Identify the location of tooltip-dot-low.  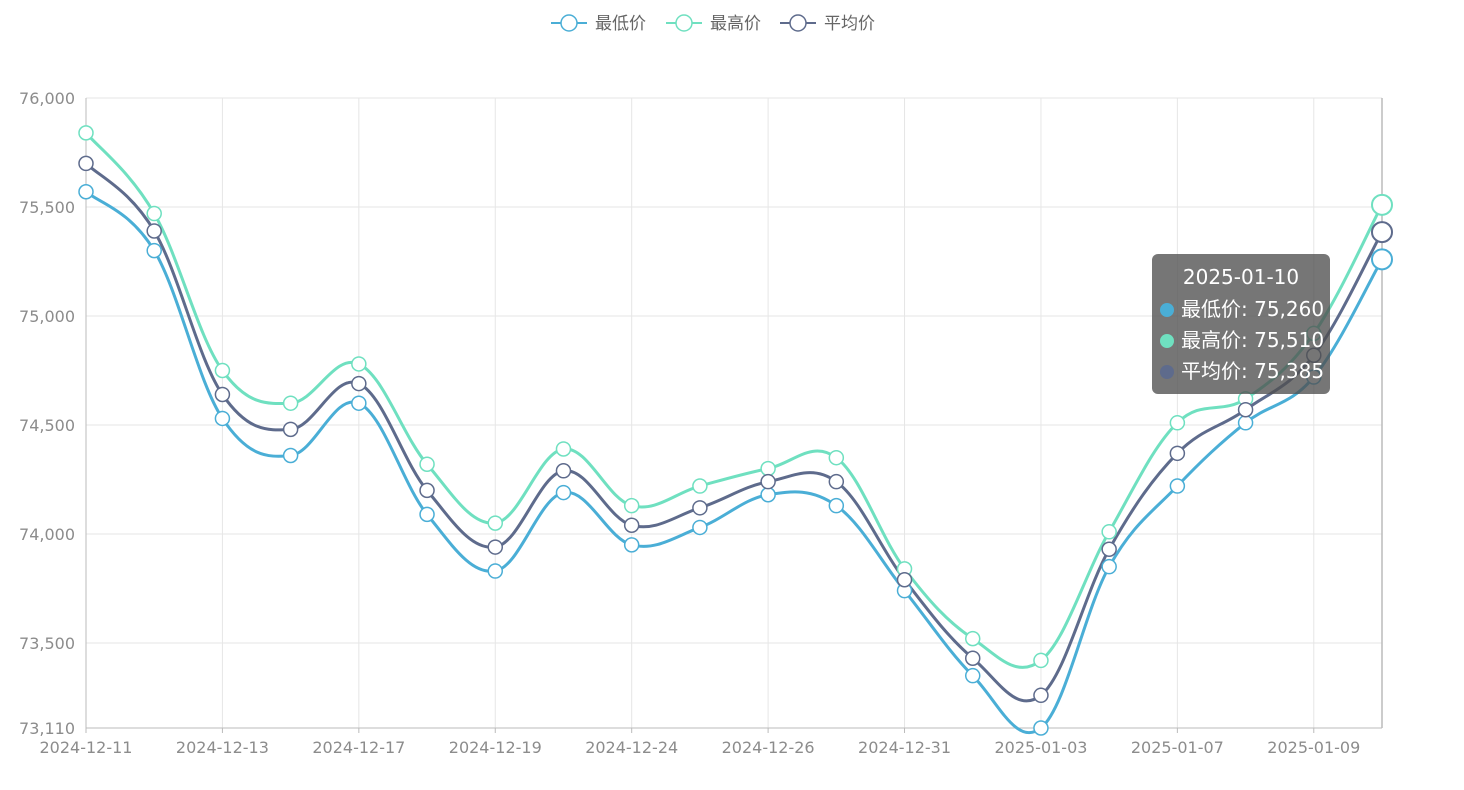
(1167, 309).